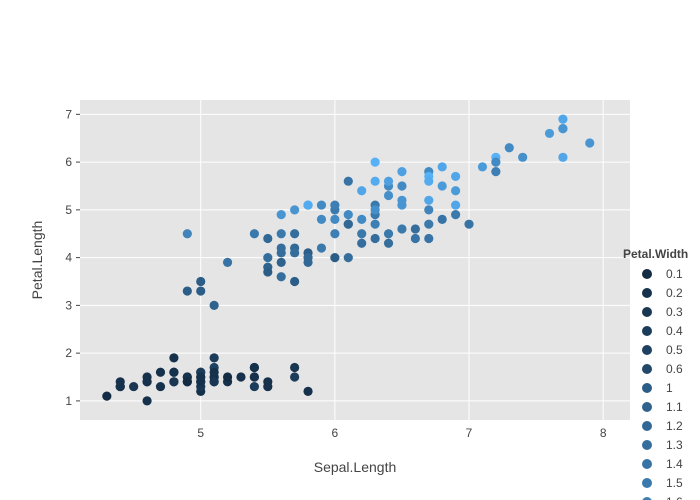 The height and width of the screenshot is (500, 700). Describe the element at coordinates (674, 274) in the screenshot. I see `legend-label: 0.1` at that location.